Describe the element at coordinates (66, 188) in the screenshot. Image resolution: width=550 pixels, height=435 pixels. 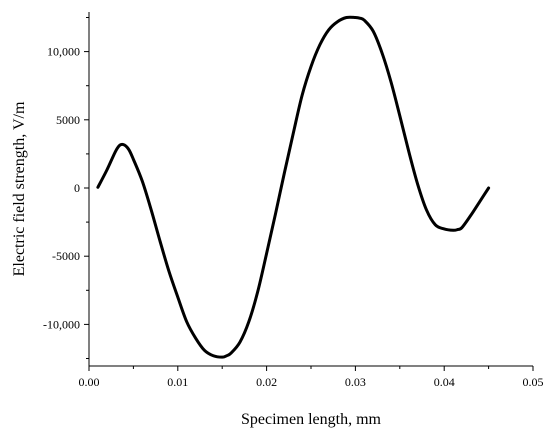
I see `y-ticks: -10,000 -5000 0 5000 10,000` at that location.